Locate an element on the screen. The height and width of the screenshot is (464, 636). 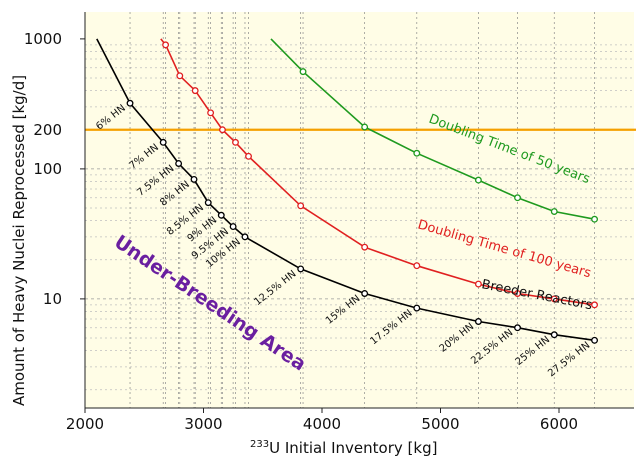
x-tick-label: 3000 is located at coordinates (203, 424).